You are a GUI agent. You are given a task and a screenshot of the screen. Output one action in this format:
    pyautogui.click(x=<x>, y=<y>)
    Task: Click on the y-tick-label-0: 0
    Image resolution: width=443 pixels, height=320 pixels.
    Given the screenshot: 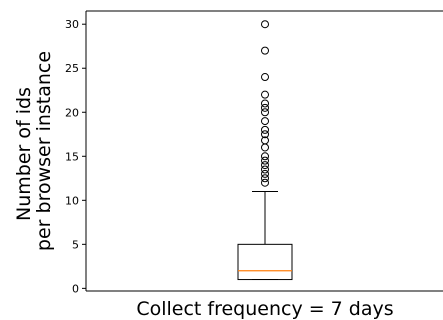 What is the action you would take?
    pyautogui.click(x=75, y=288)
    